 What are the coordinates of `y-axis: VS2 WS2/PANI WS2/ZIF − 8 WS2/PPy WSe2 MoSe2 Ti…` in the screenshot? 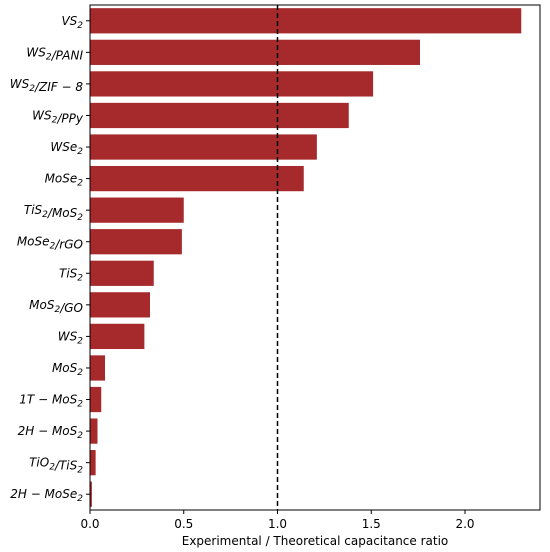 It's located at (50, 259).